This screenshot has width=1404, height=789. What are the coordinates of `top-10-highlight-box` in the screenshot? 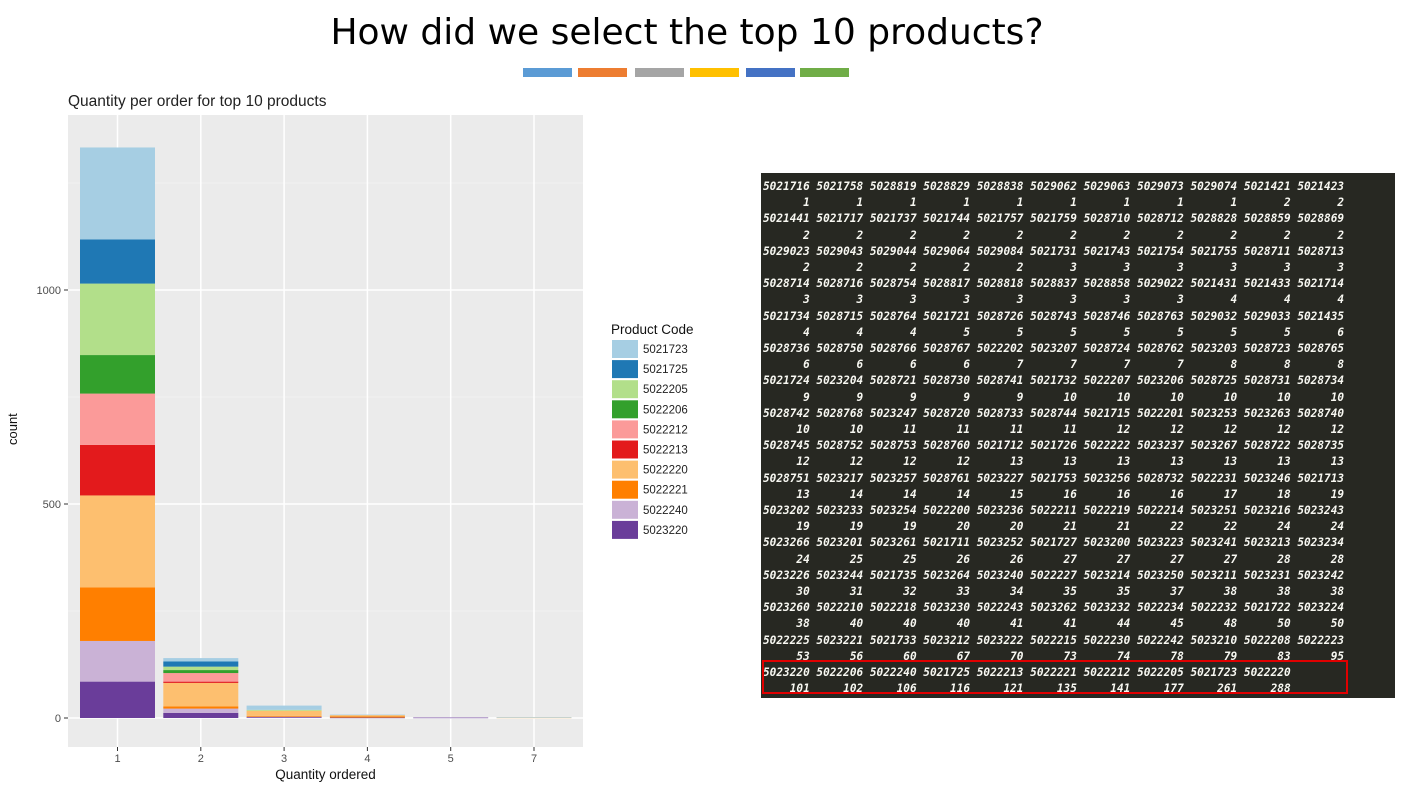 It's located at (1055, 677).